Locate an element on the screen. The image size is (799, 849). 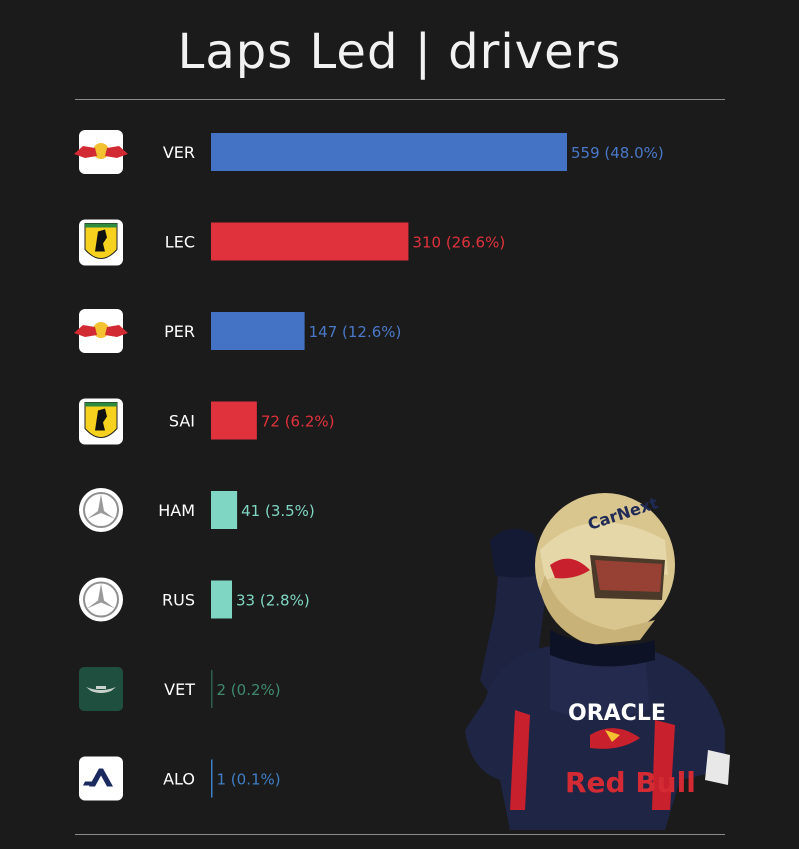
suit-sponsor-text: ORACLE is located at coordinates (617, 713).